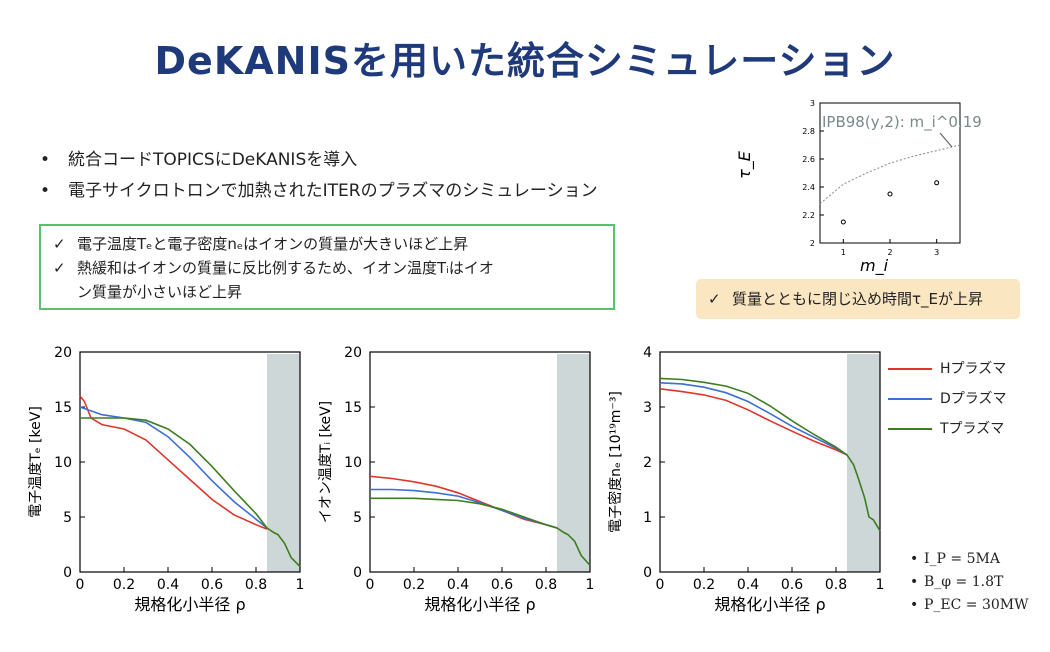  Describe the element at coordinates (964, 582) in the screenshot. I see `parameter-text: B_φ = 1.8T` at that location.